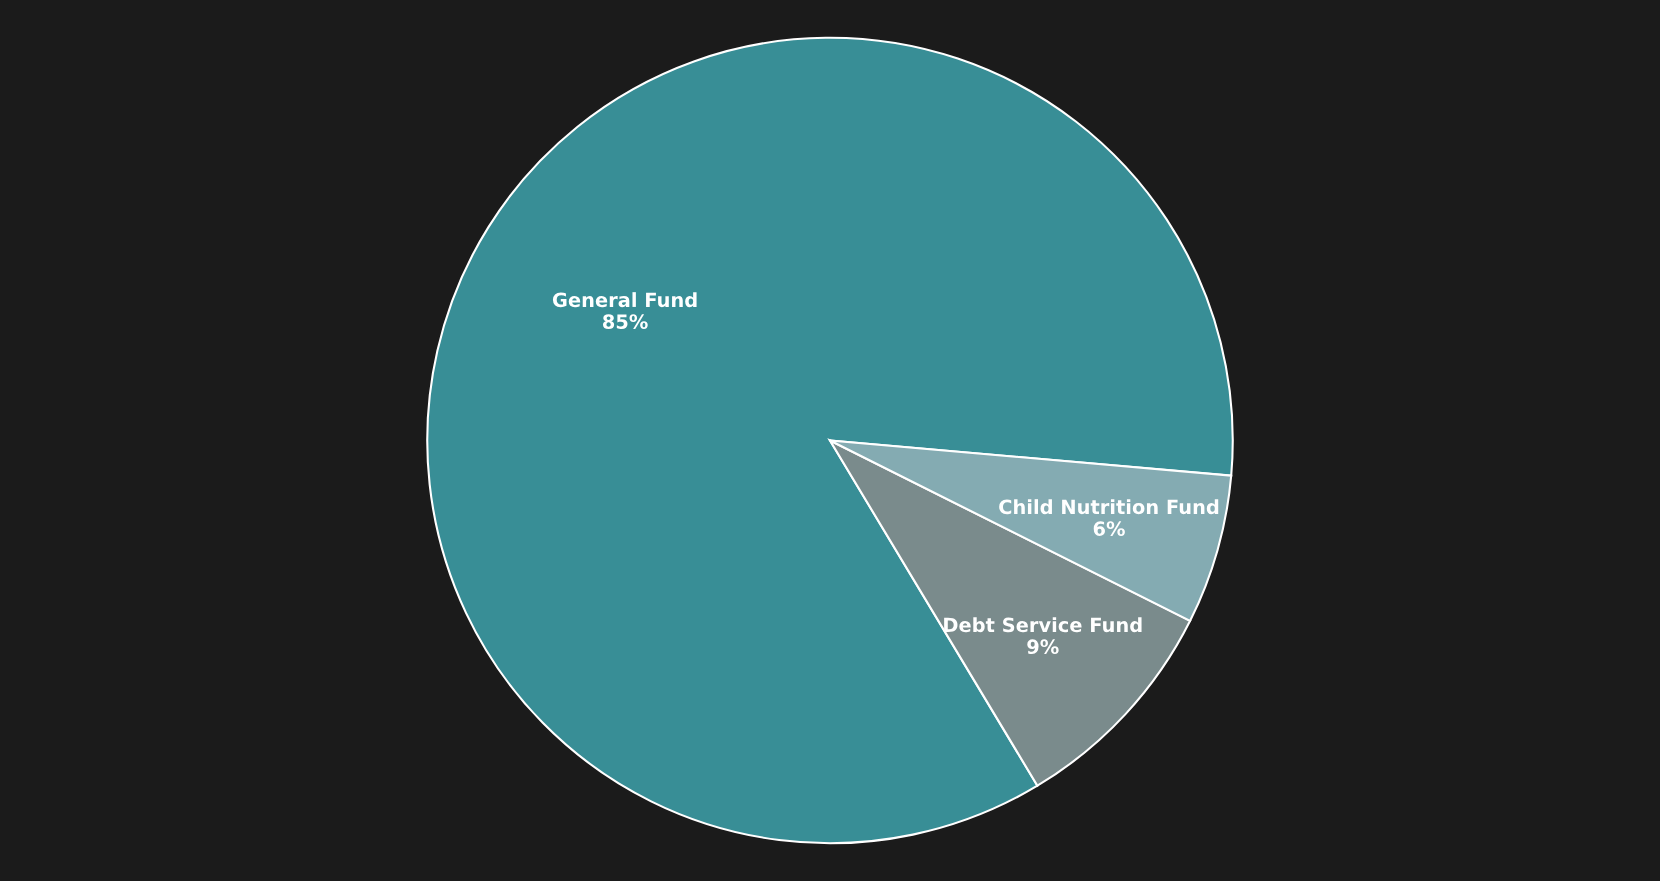 This screenshot has height=881, width=1660. I want to click on slice-label: Child Nutrition Fund, so click(1109, 507).